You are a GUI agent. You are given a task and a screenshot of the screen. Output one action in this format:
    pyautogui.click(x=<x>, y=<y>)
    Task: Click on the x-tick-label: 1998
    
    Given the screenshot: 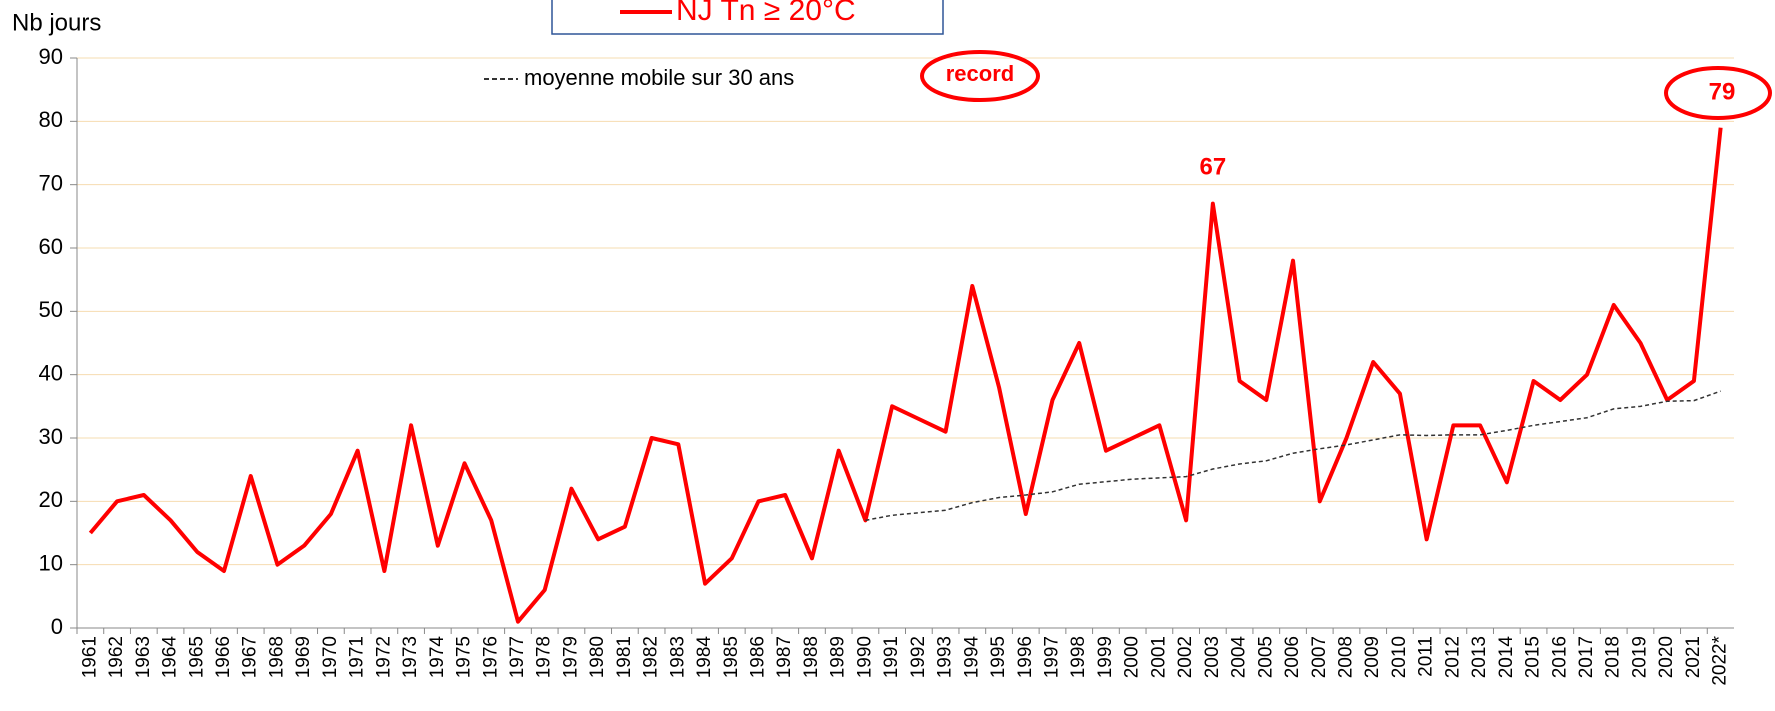 What is the action you would take?
    pyautogui.click(x=1078, y=657)
    